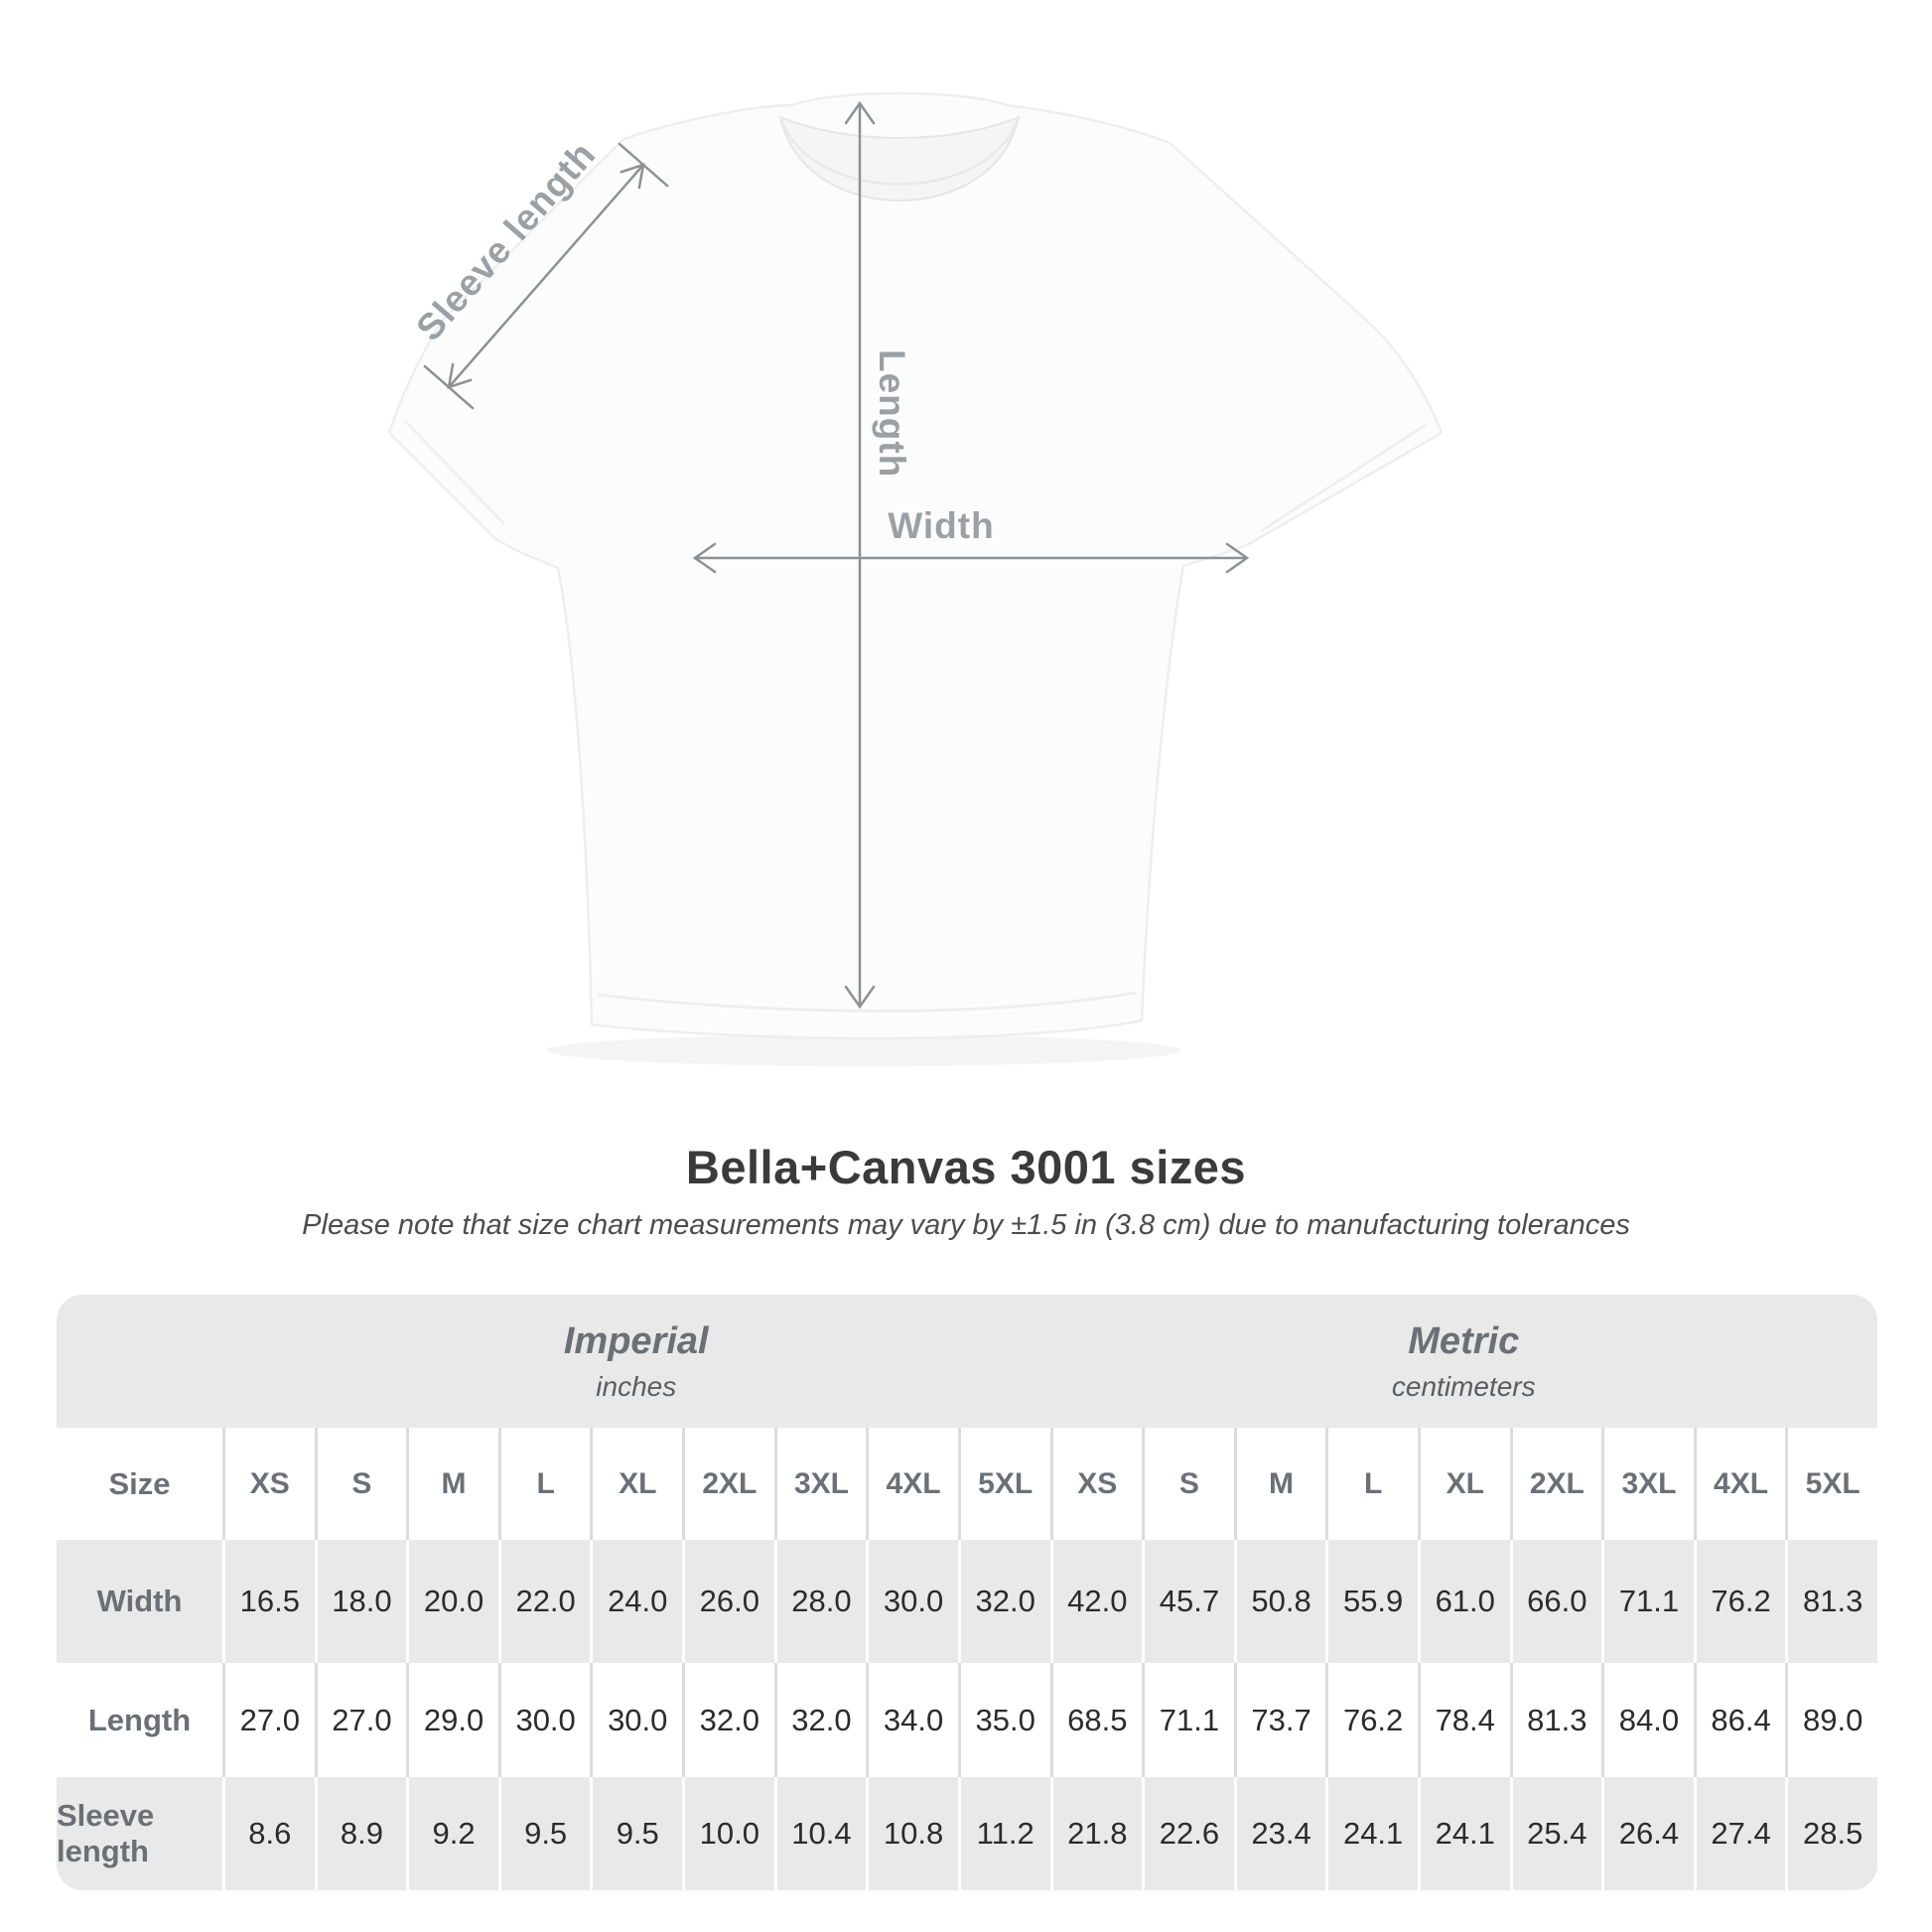  I want to click on value-cell: 28.0, so click(820, 1602).